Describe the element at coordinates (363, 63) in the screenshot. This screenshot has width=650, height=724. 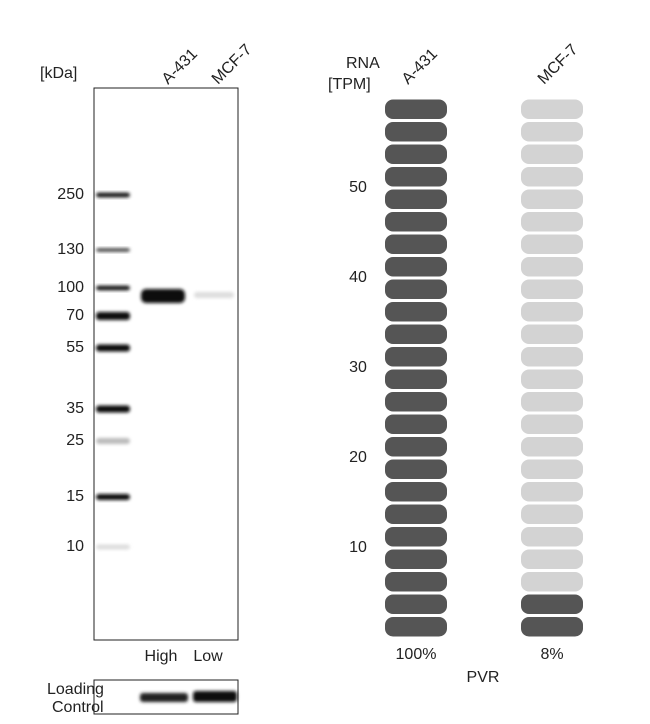
I see `axis-label: RNA` at that location.